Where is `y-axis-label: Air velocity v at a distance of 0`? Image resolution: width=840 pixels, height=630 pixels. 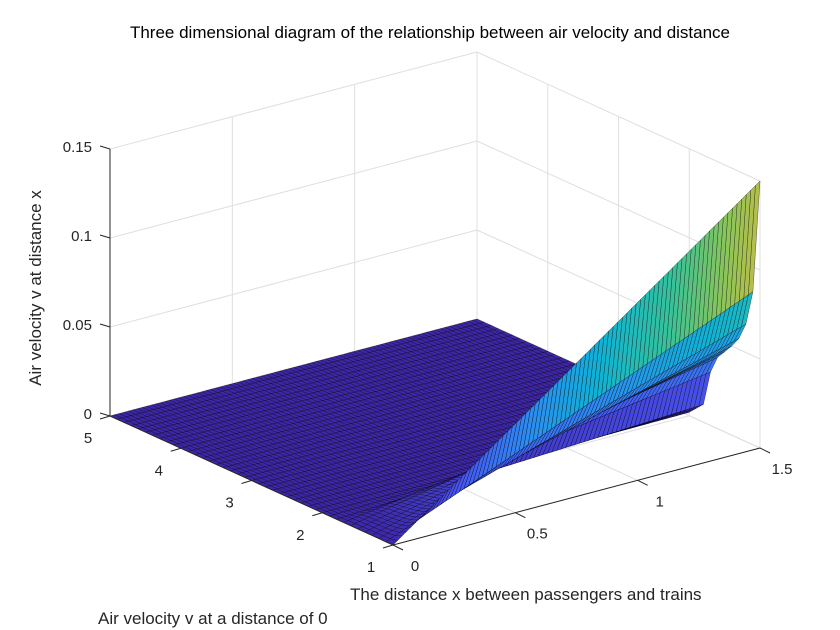 y-axis-label: Air velocity v at a distance of 0 is located at coordinates (213, 618).